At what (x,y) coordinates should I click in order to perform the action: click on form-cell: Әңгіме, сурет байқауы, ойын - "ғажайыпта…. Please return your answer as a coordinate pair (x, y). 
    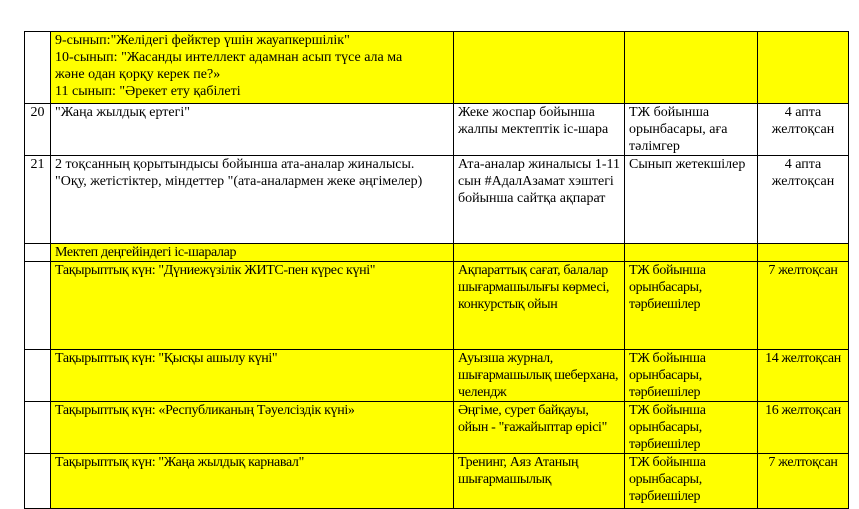
    Looking at the image, I should click on (539, 427).